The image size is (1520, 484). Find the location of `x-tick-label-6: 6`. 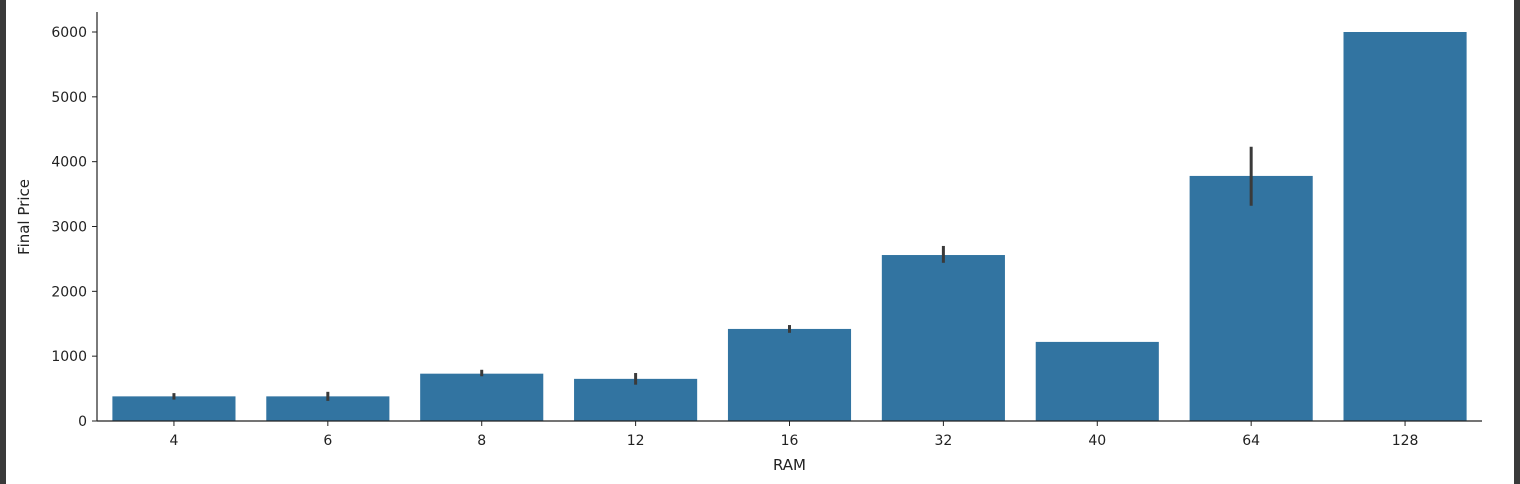

x-tick-label-6: 6 is located at coordinates (327, 441).